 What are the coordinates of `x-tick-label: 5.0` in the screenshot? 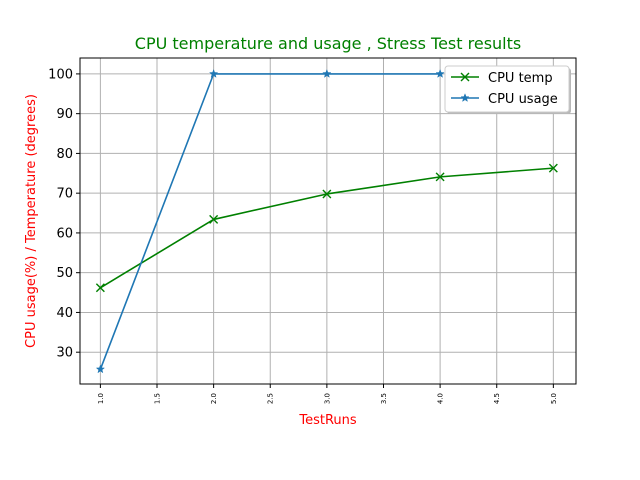 It's located at (554, 398).